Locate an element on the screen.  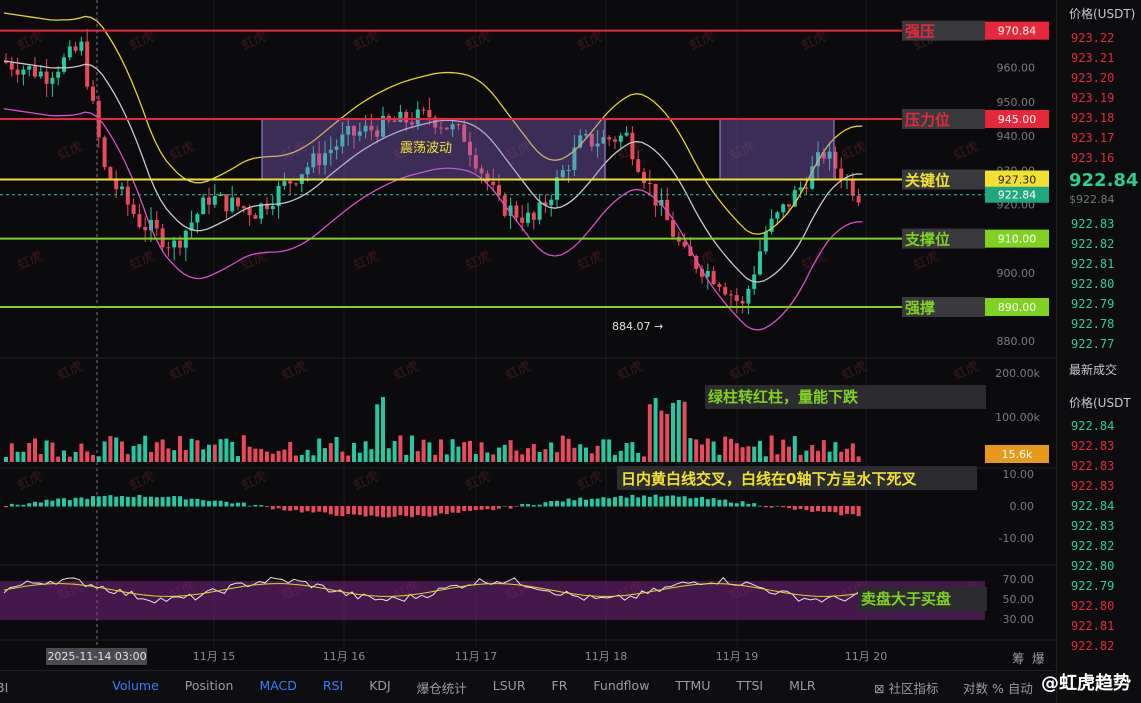
scale-options: 对数 % 自动 is located at coordinates (998, 688).